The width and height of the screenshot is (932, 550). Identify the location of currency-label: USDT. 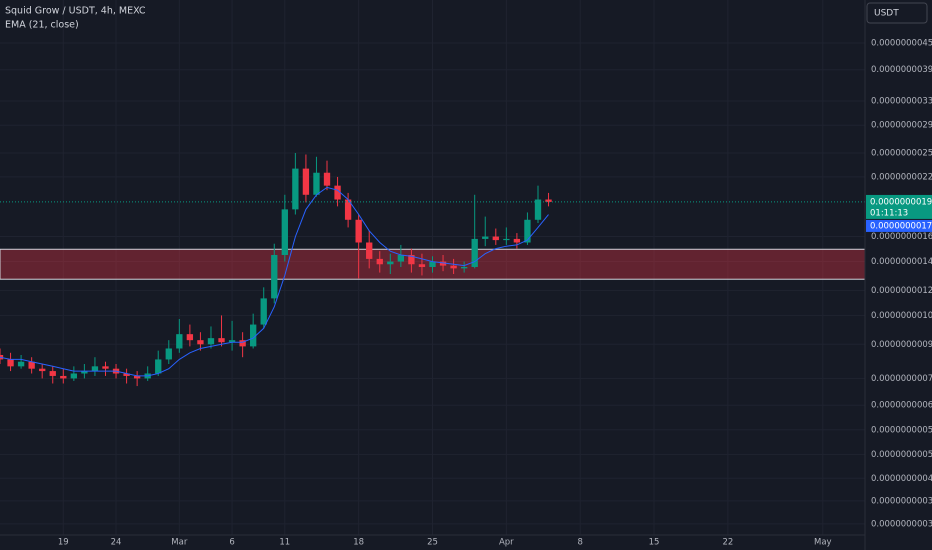
(886, 14).